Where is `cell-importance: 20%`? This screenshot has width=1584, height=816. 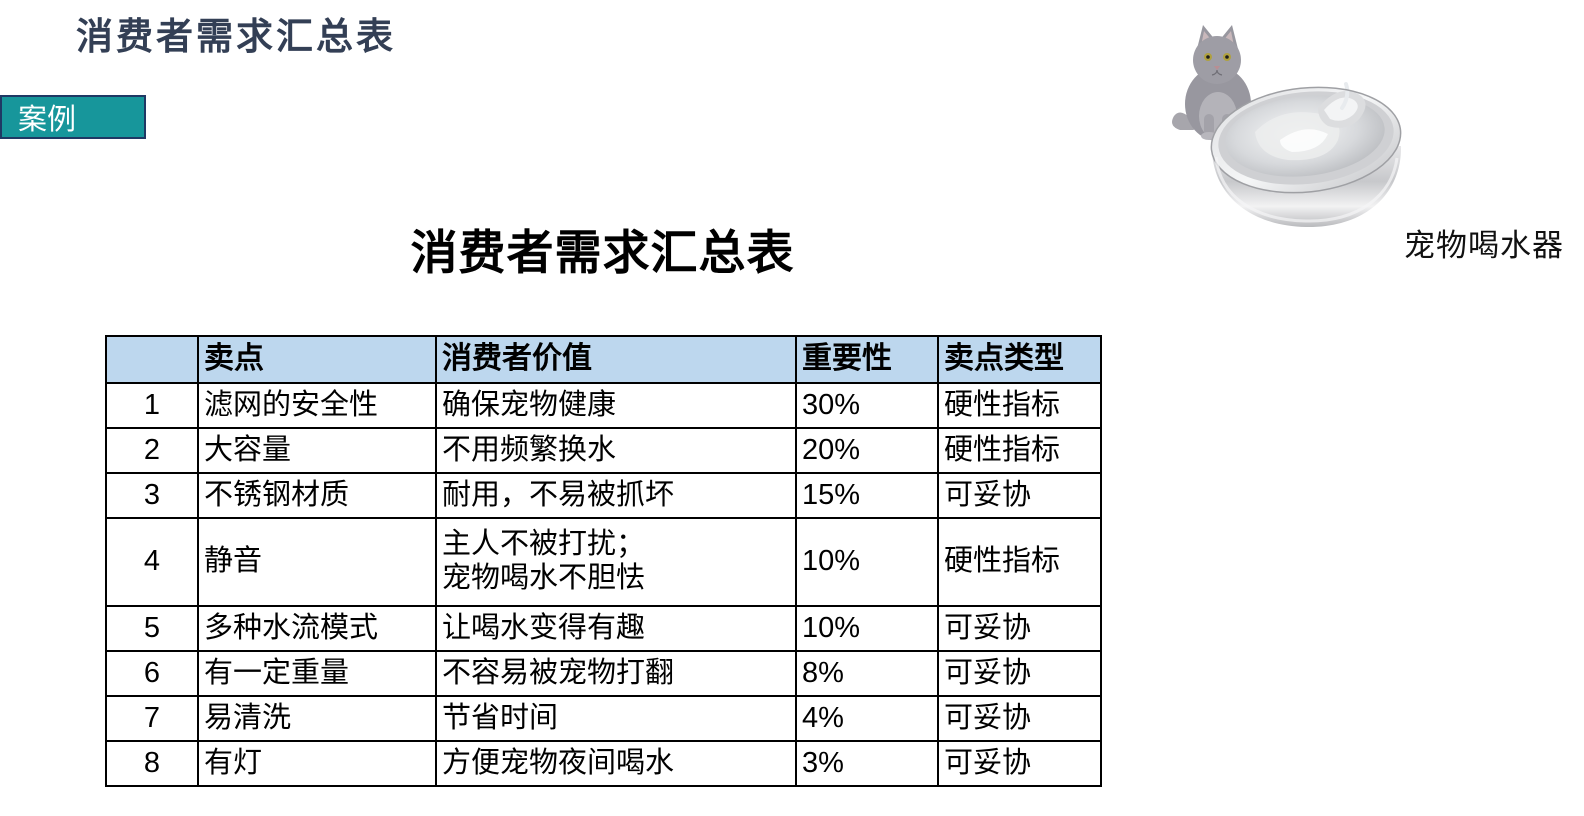 cell-importance: 20% is located at coordinates (867, 450).